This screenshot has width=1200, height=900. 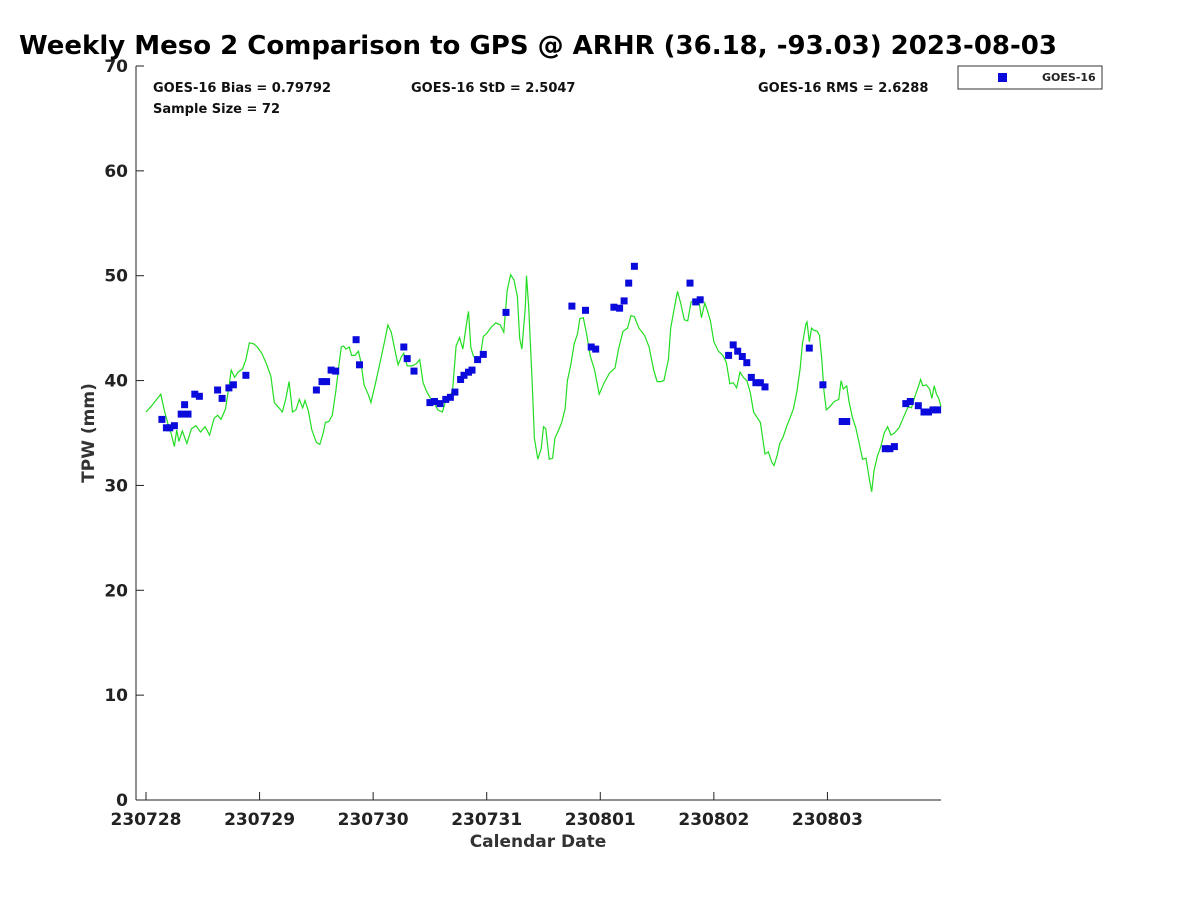 I want to click on y-tick-label: 20, so click(x=116, y=591).